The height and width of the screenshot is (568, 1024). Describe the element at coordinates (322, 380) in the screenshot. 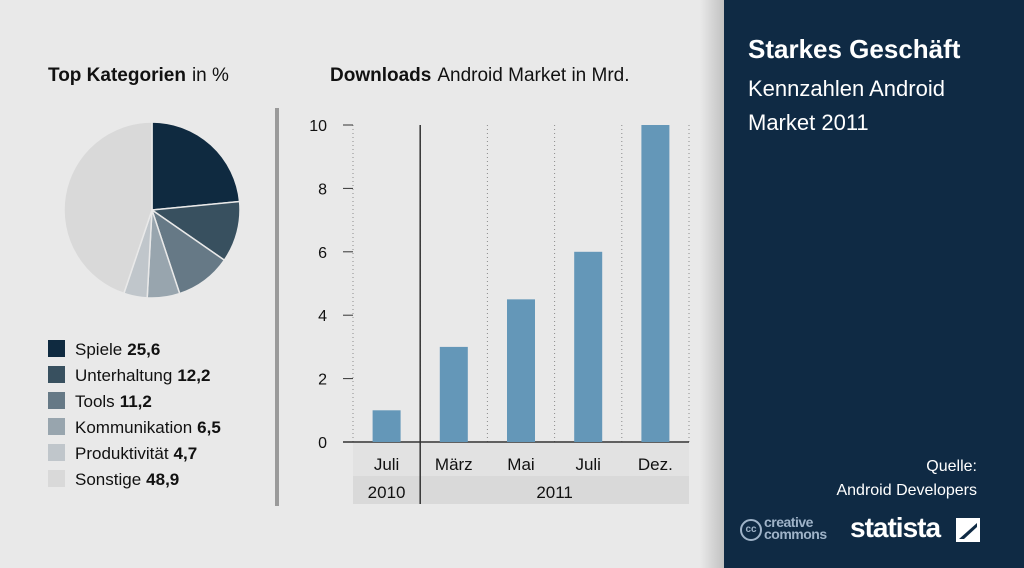

I see `y-tick-label: 2` at that location.